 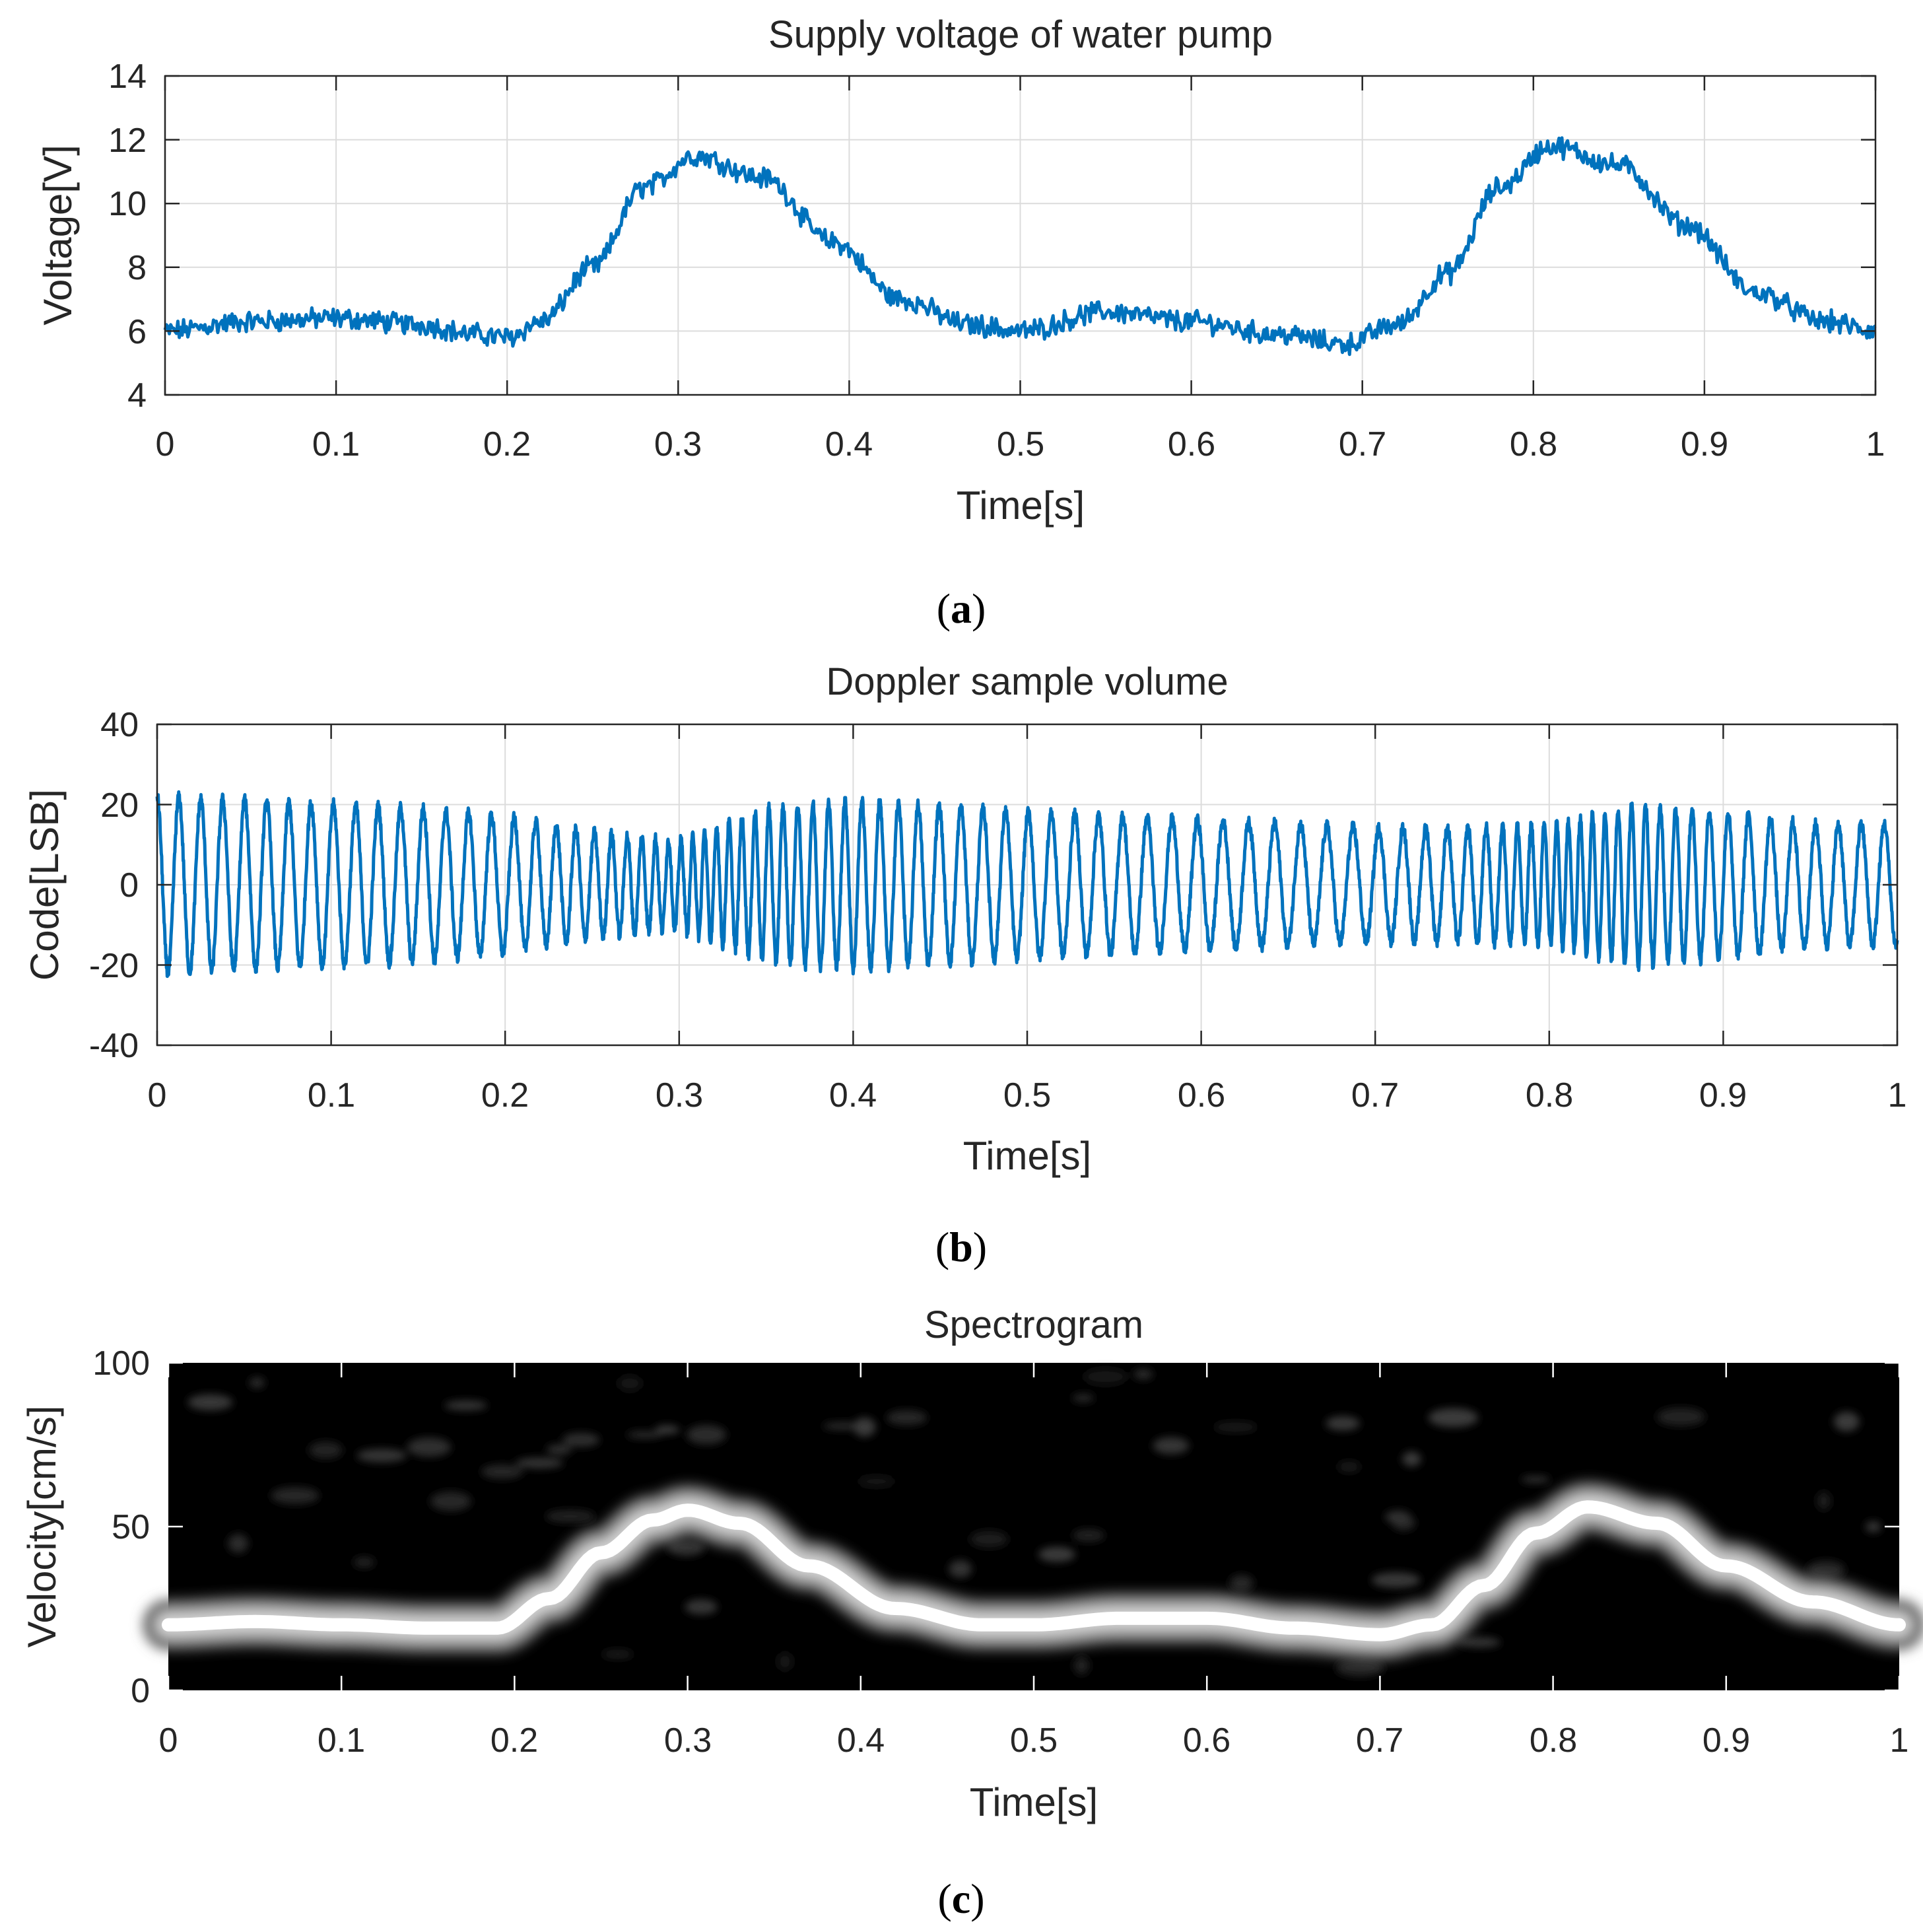 What do you see at coordinates (114, 1046) in the screenshot?
I see `y-tick-label: -40` at bounding box center [114, 1046].